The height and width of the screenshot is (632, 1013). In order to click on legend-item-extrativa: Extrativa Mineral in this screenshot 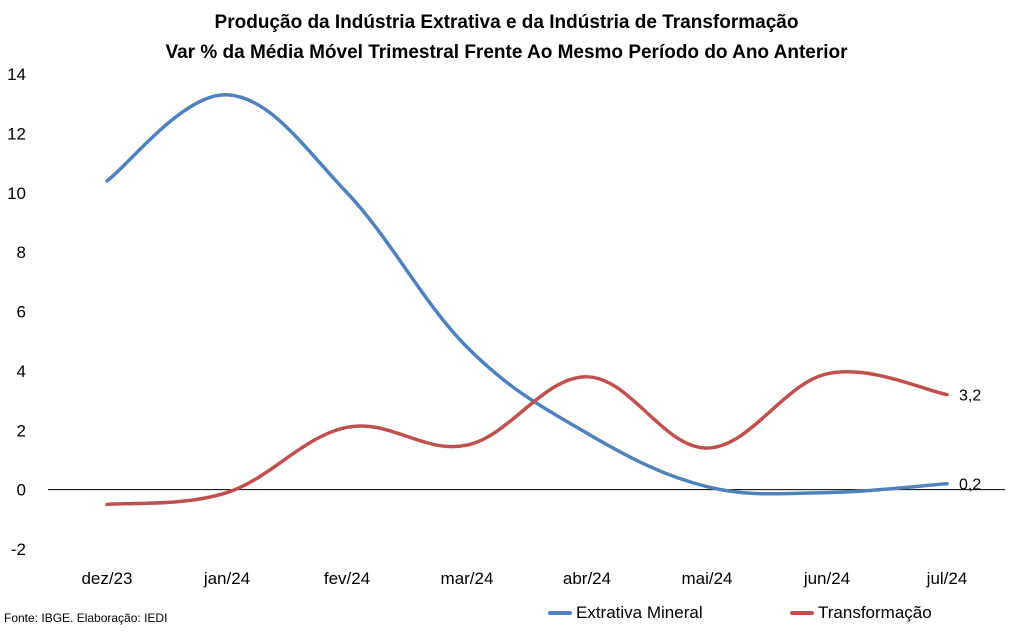, I will do `click(625, 613)`.